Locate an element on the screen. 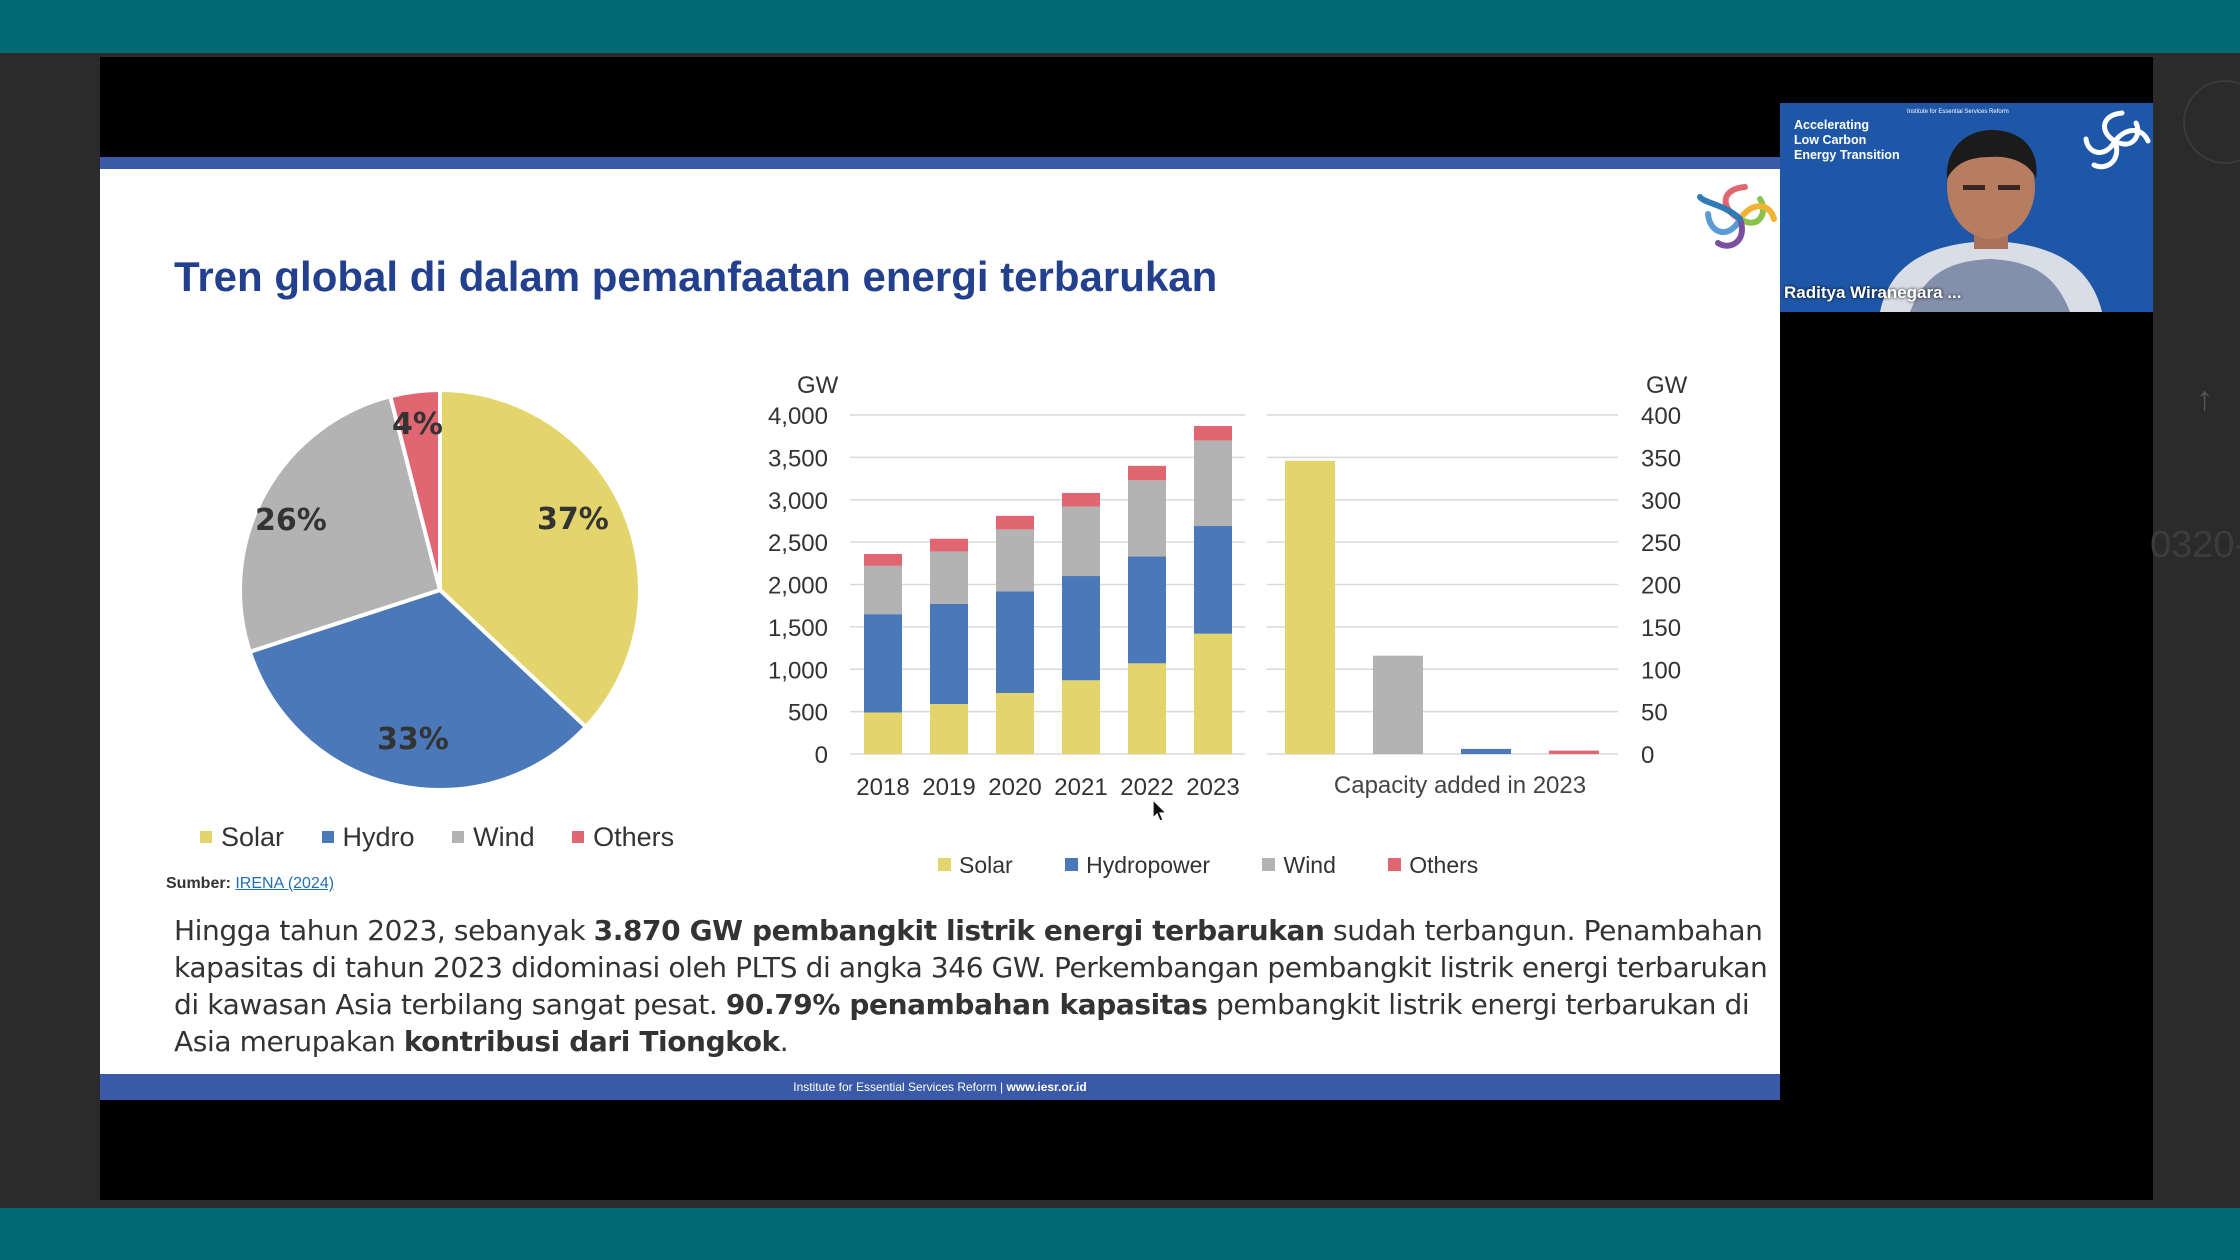 The image size is (2240, 1260). x-tick-label: 2023 is located at coordinates (1212, 787).